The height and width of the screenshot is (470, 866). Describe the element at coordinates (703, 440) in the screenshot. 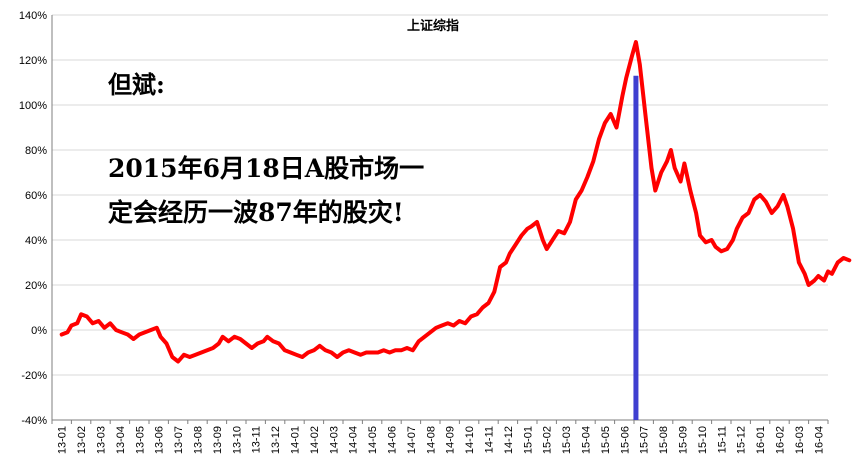

I see `x-tick-label: 15-10` at that location.